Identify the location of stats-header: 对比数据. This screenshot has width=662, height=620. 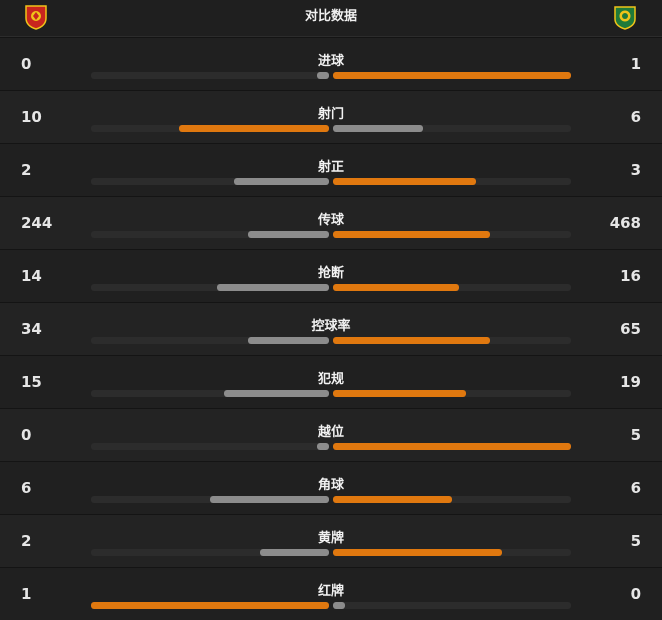
(331, 18).